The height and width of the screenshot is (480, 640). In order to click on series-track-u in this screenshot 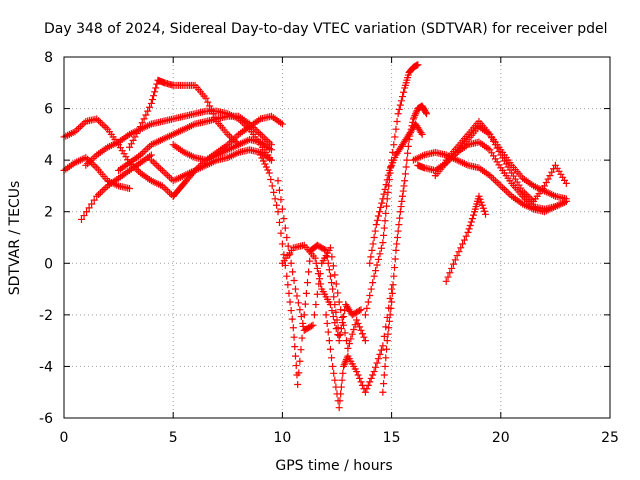, I will do `click(489, 182)`.